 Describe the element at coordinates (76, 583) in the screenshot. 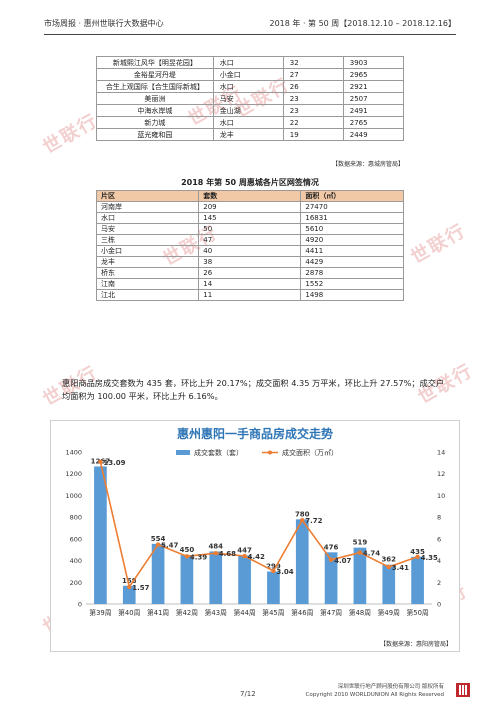

I see `left-axis-tick-label: 200` at that location.